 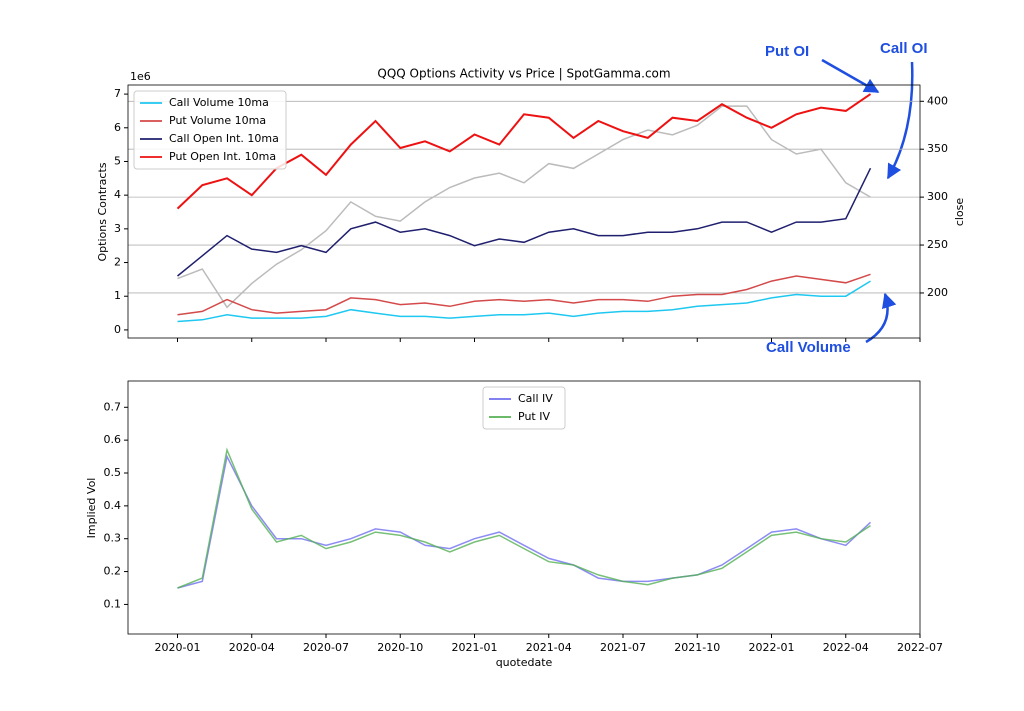 What do you see at coordinates (787, 51) in the screenshot?
I see `annotation: Put OI` at bounding box center [787, 51].